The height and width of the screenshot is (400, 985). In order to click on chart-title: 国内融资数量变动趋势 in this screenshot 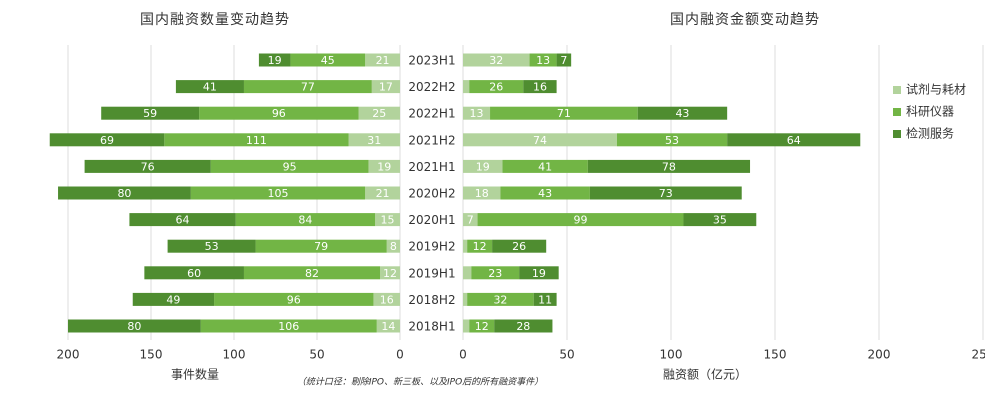, I will do `click(215, 20)`.